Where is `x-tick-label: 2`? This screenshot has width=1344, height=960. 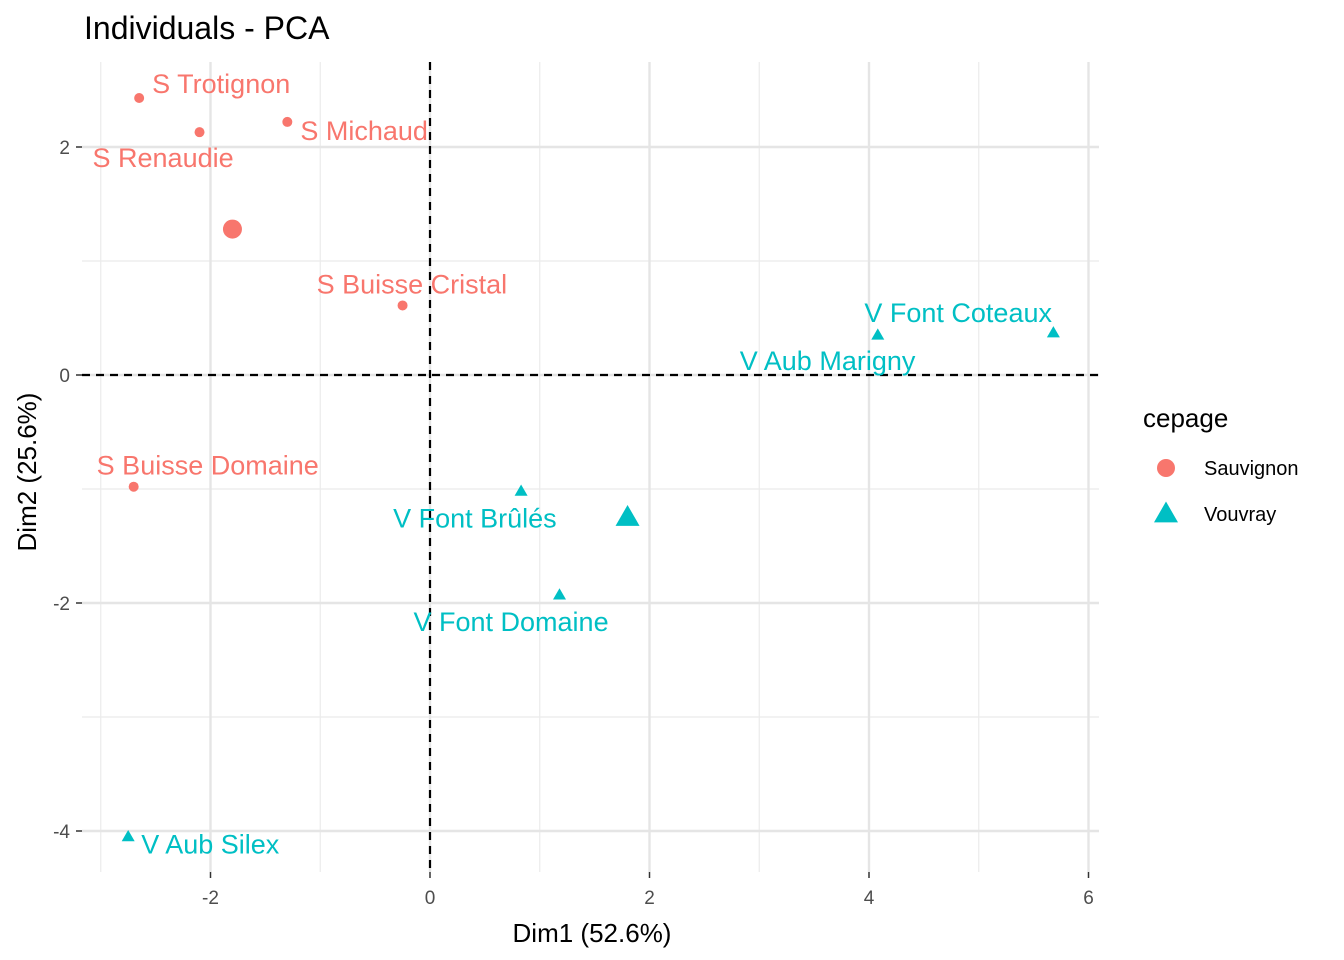
x-tick-label: 2 is located at coordinates (649, 898).